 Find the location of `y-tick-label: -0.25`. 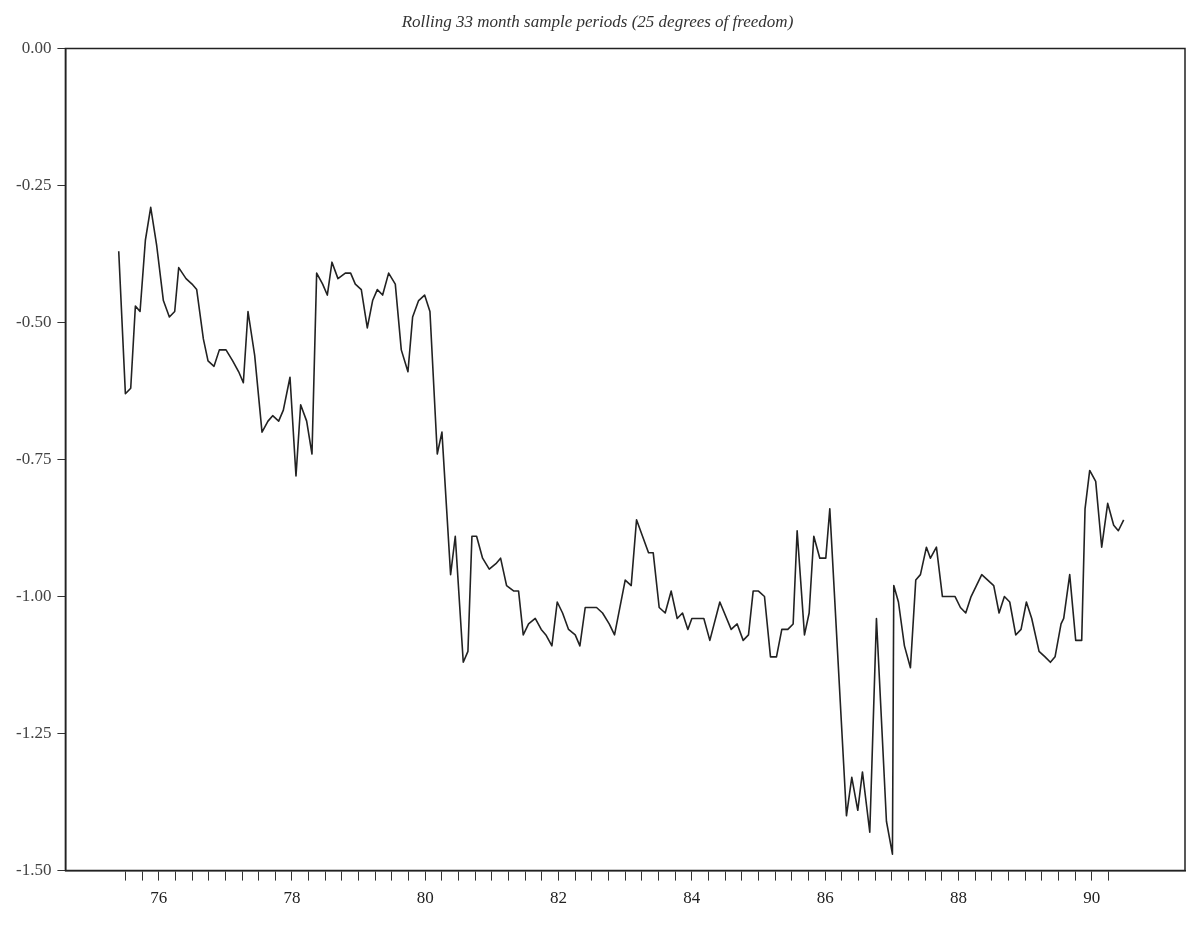

y-tick-label: -0.25 is located at coordinates (33, 184).